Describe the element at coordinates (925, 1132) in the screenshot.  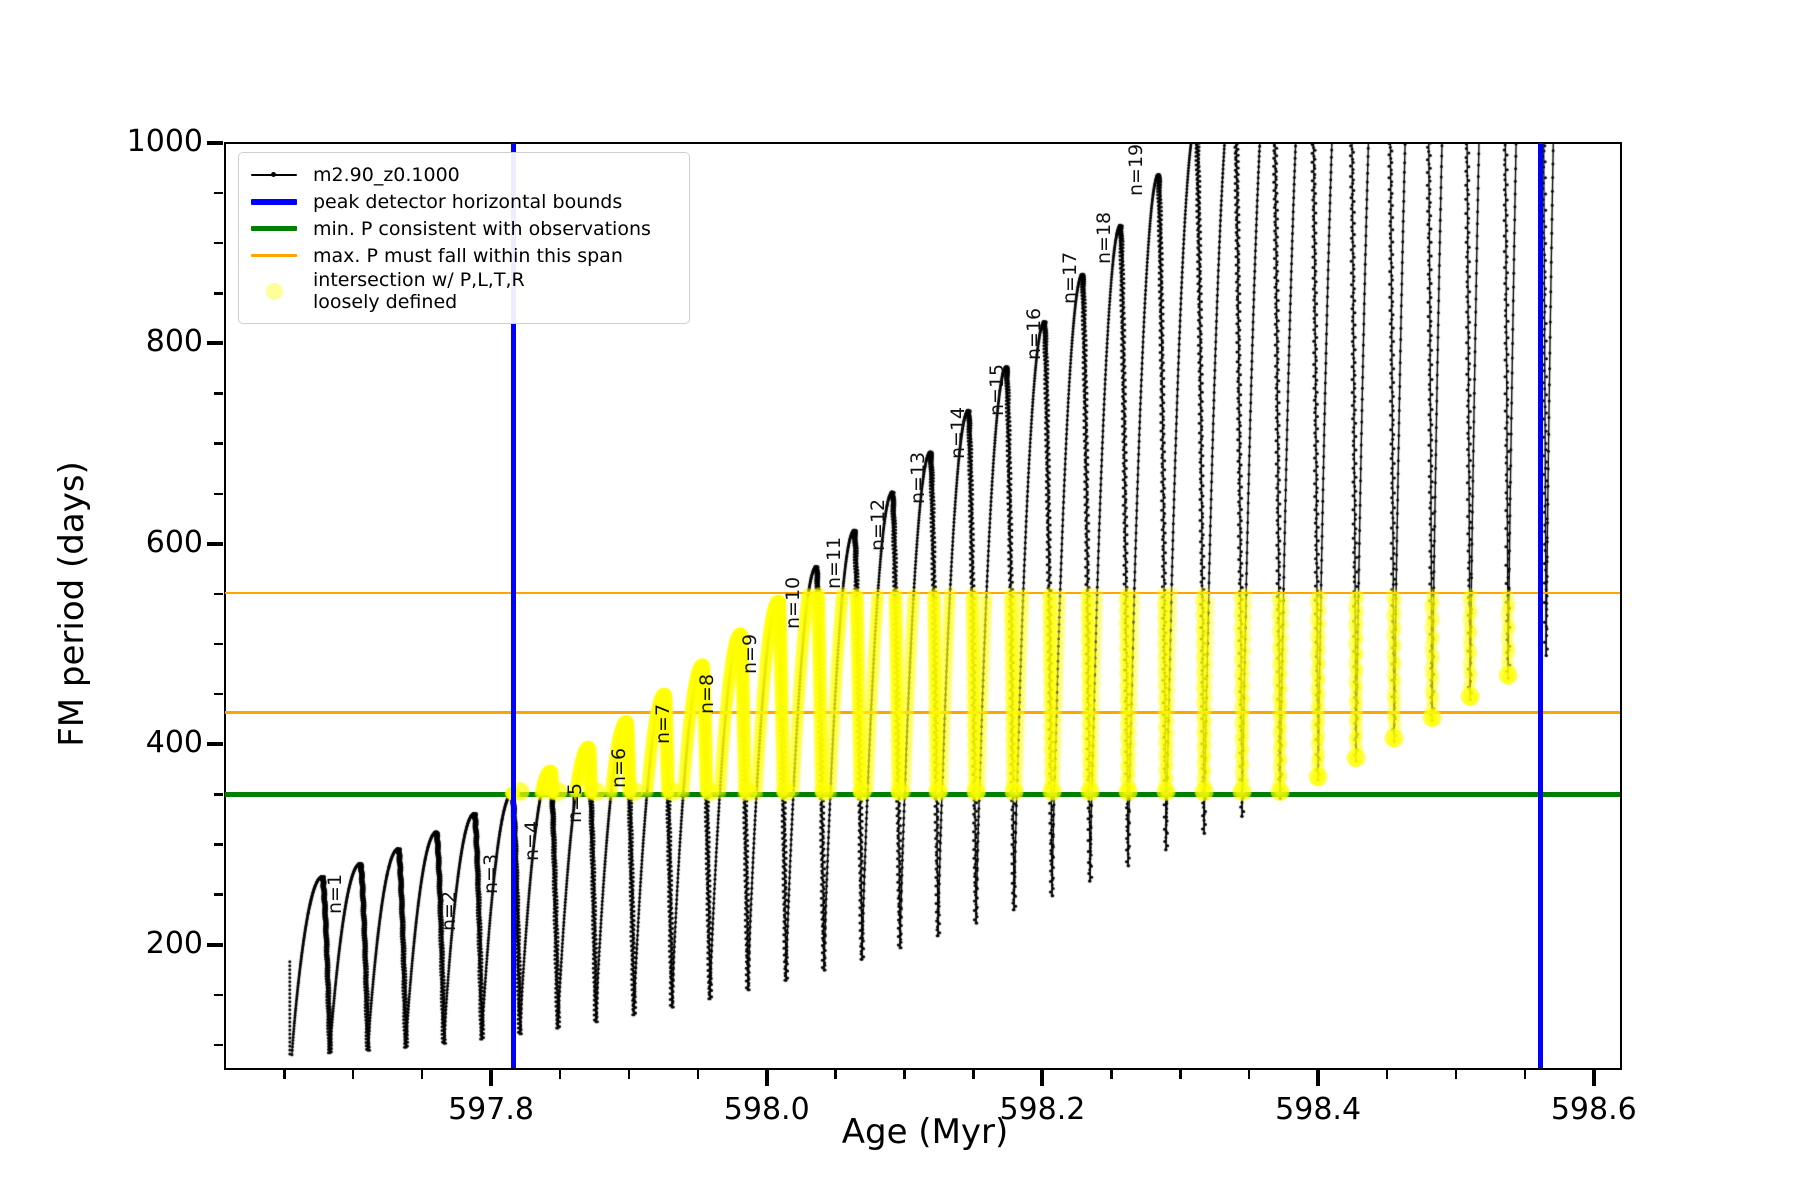
I see `x-axis-title: Age (Myr)` at that location.